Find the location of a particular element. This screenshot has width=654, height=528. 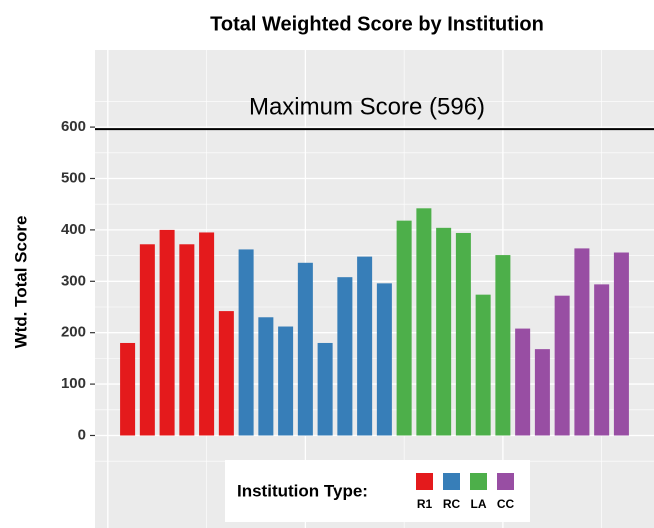

y-tick-label: 600 is located at coordinates (73, 126).